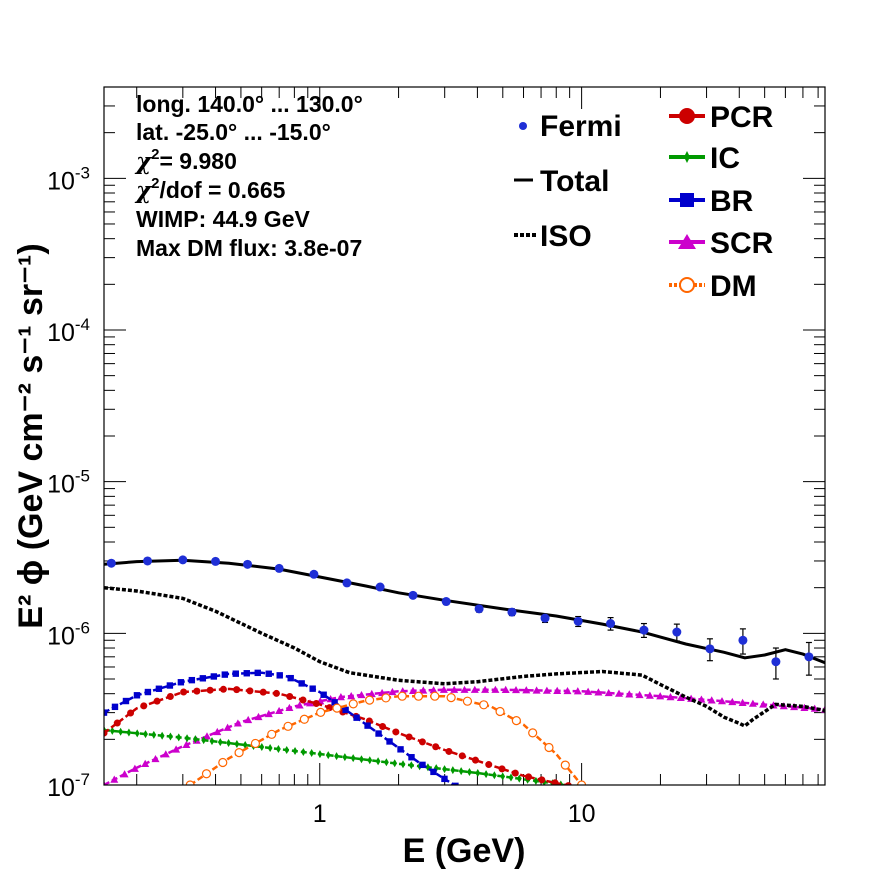 The height and width of the screenshot is (872, 896). Describe the element at coordinates (523, 126) in the screenshot. I see `legend-fermi-marker` at that location.